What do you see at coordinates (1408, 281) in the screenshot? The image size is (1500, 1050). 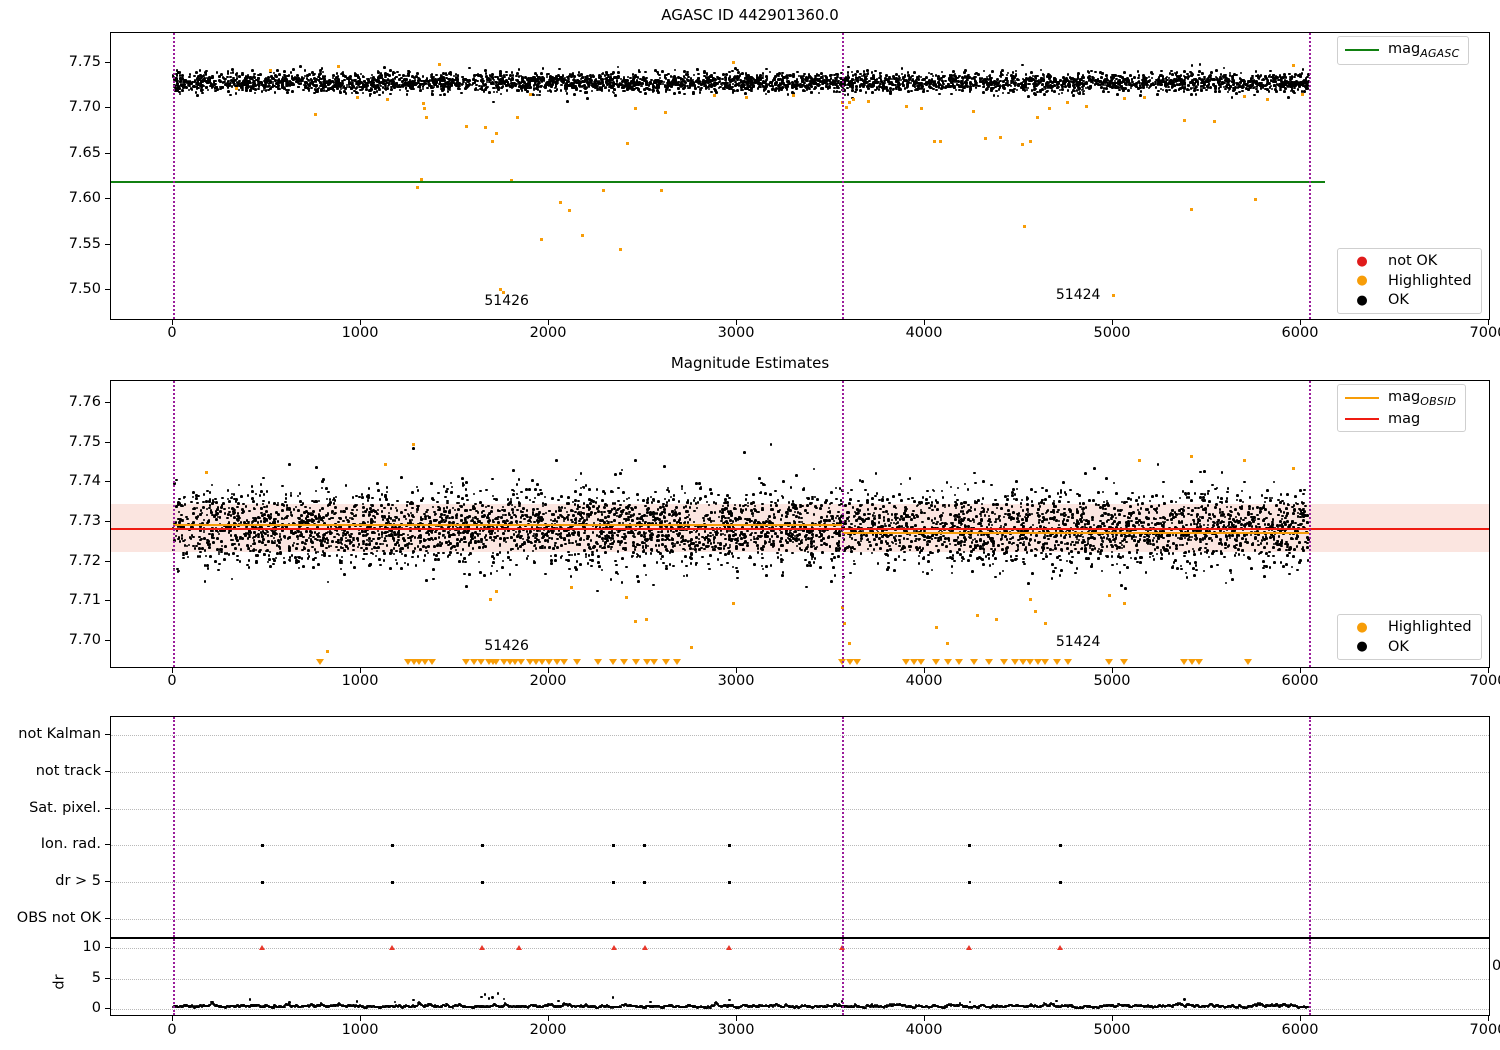 I see `legend-item-highlighted: ● Highlighted` at bounding box center [1408, 281].